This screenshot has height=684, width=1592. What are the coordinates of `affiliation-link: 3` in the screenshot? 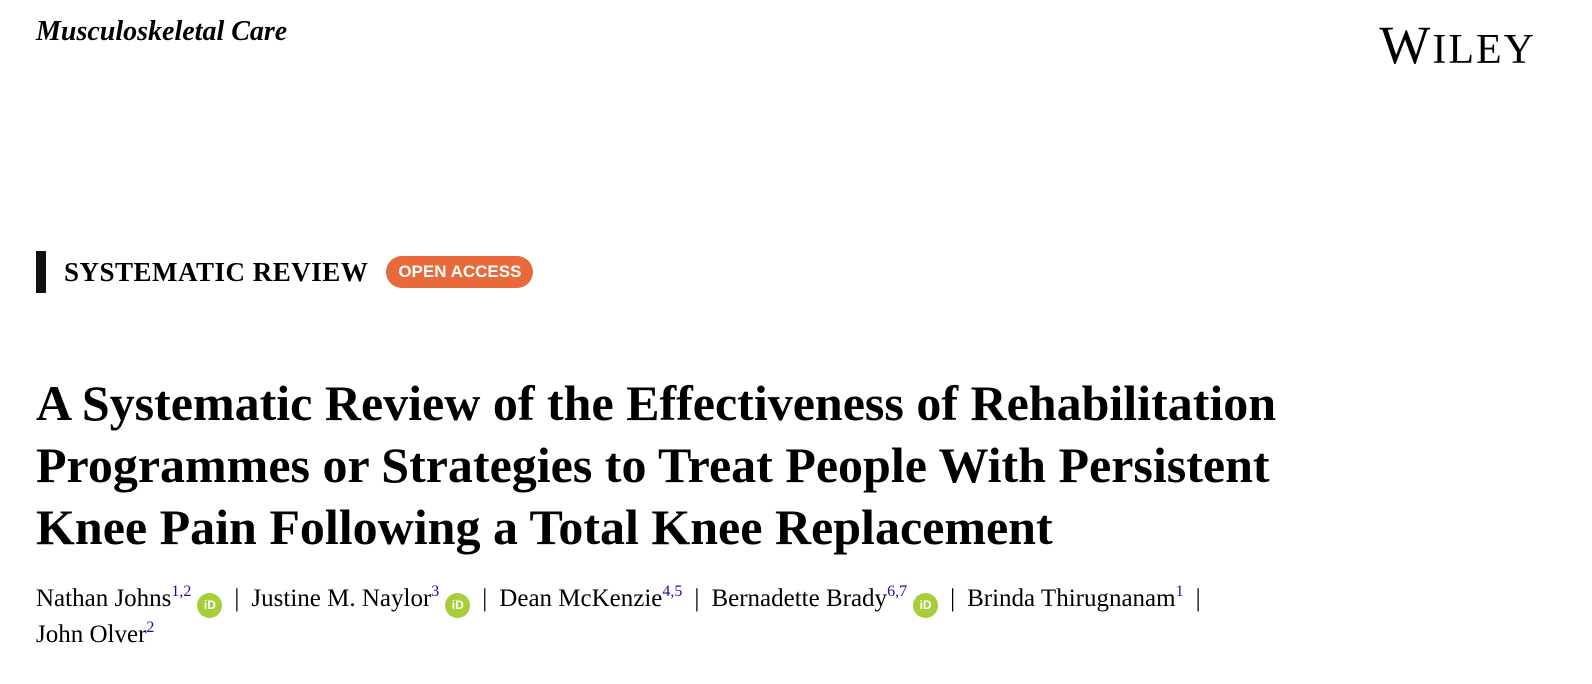 It's located at (435, 591).